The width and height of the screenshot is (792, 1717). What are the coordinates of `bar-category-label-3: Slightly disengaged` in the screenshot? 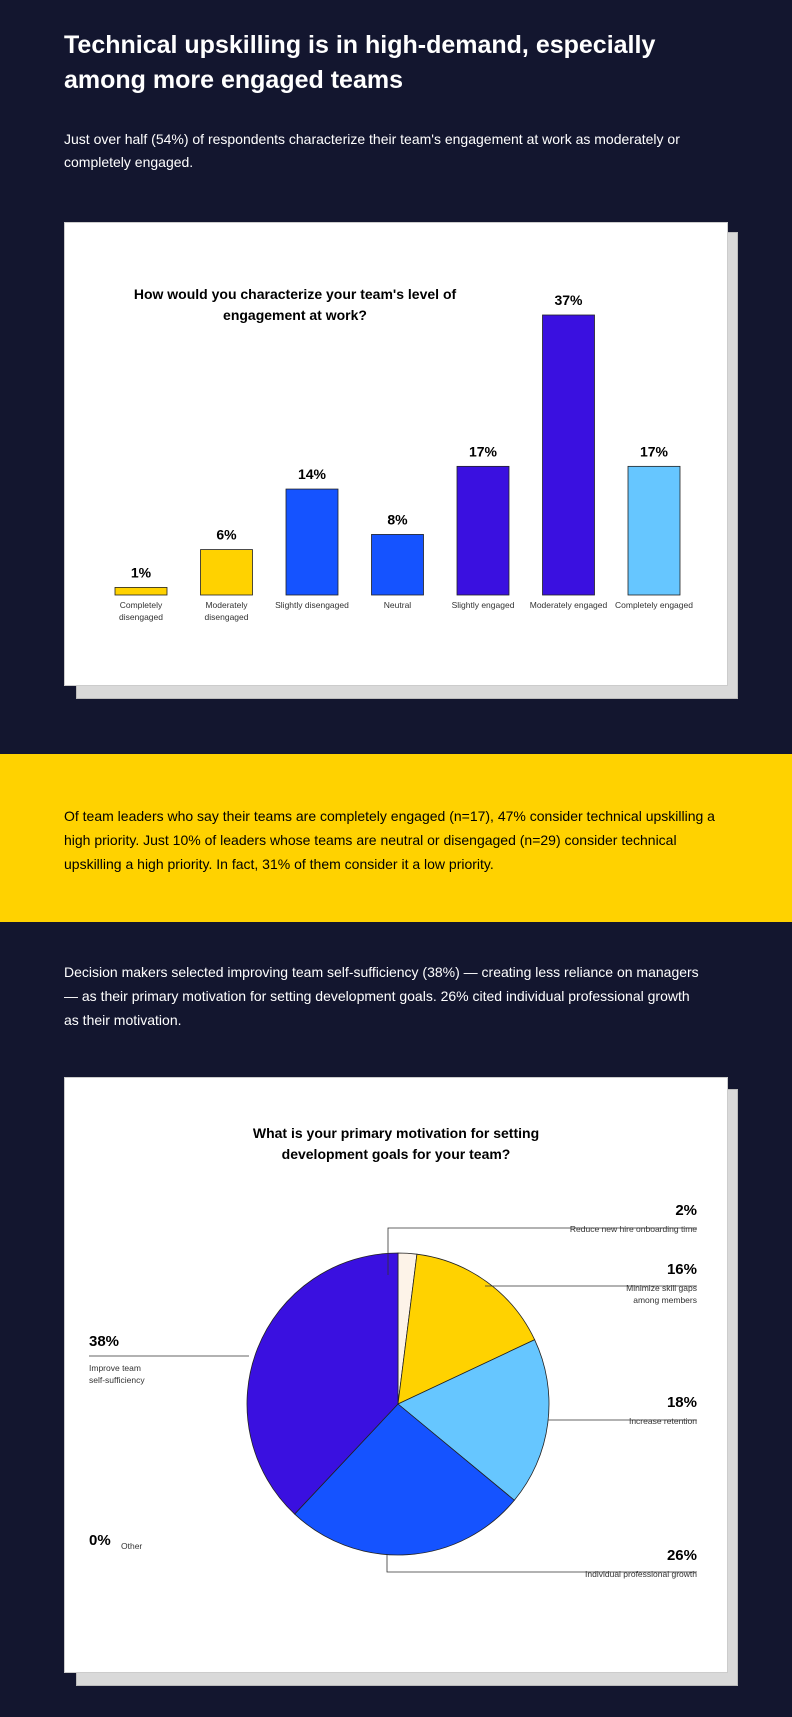 It's located at (312, 605).